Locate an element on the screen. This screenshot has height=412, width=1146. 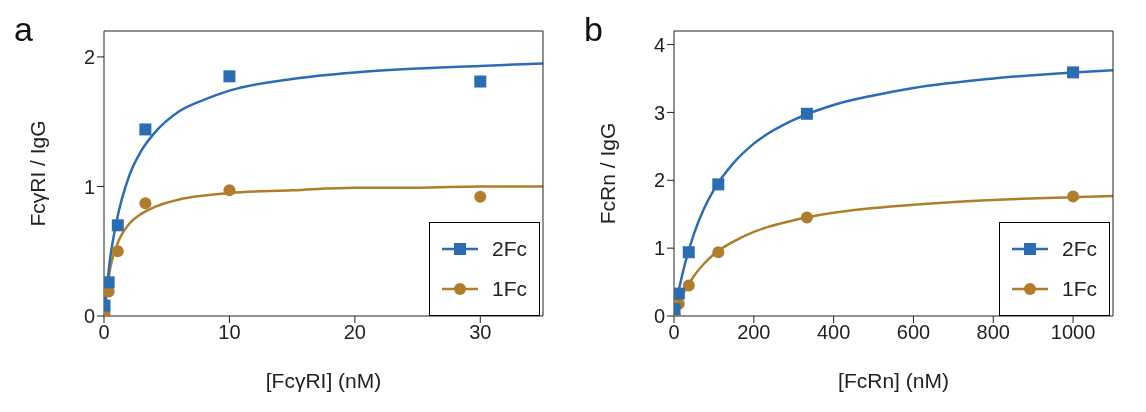
y-axis-title: FcRn / IgG is located at coordinates (608, 173).